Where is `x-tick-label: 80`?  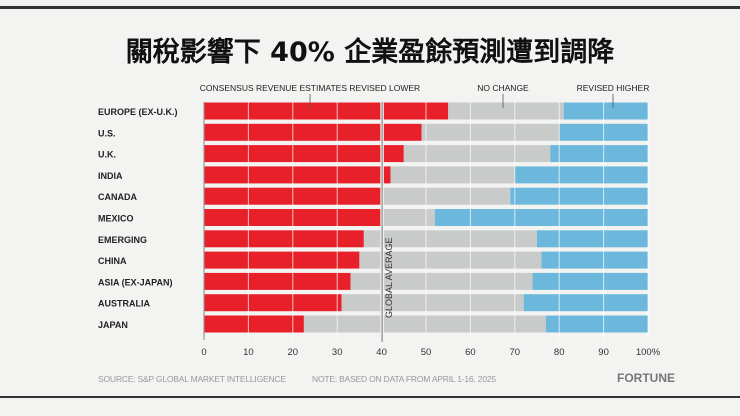
x-tick-label: 80 is located at coordinates (559, 352).